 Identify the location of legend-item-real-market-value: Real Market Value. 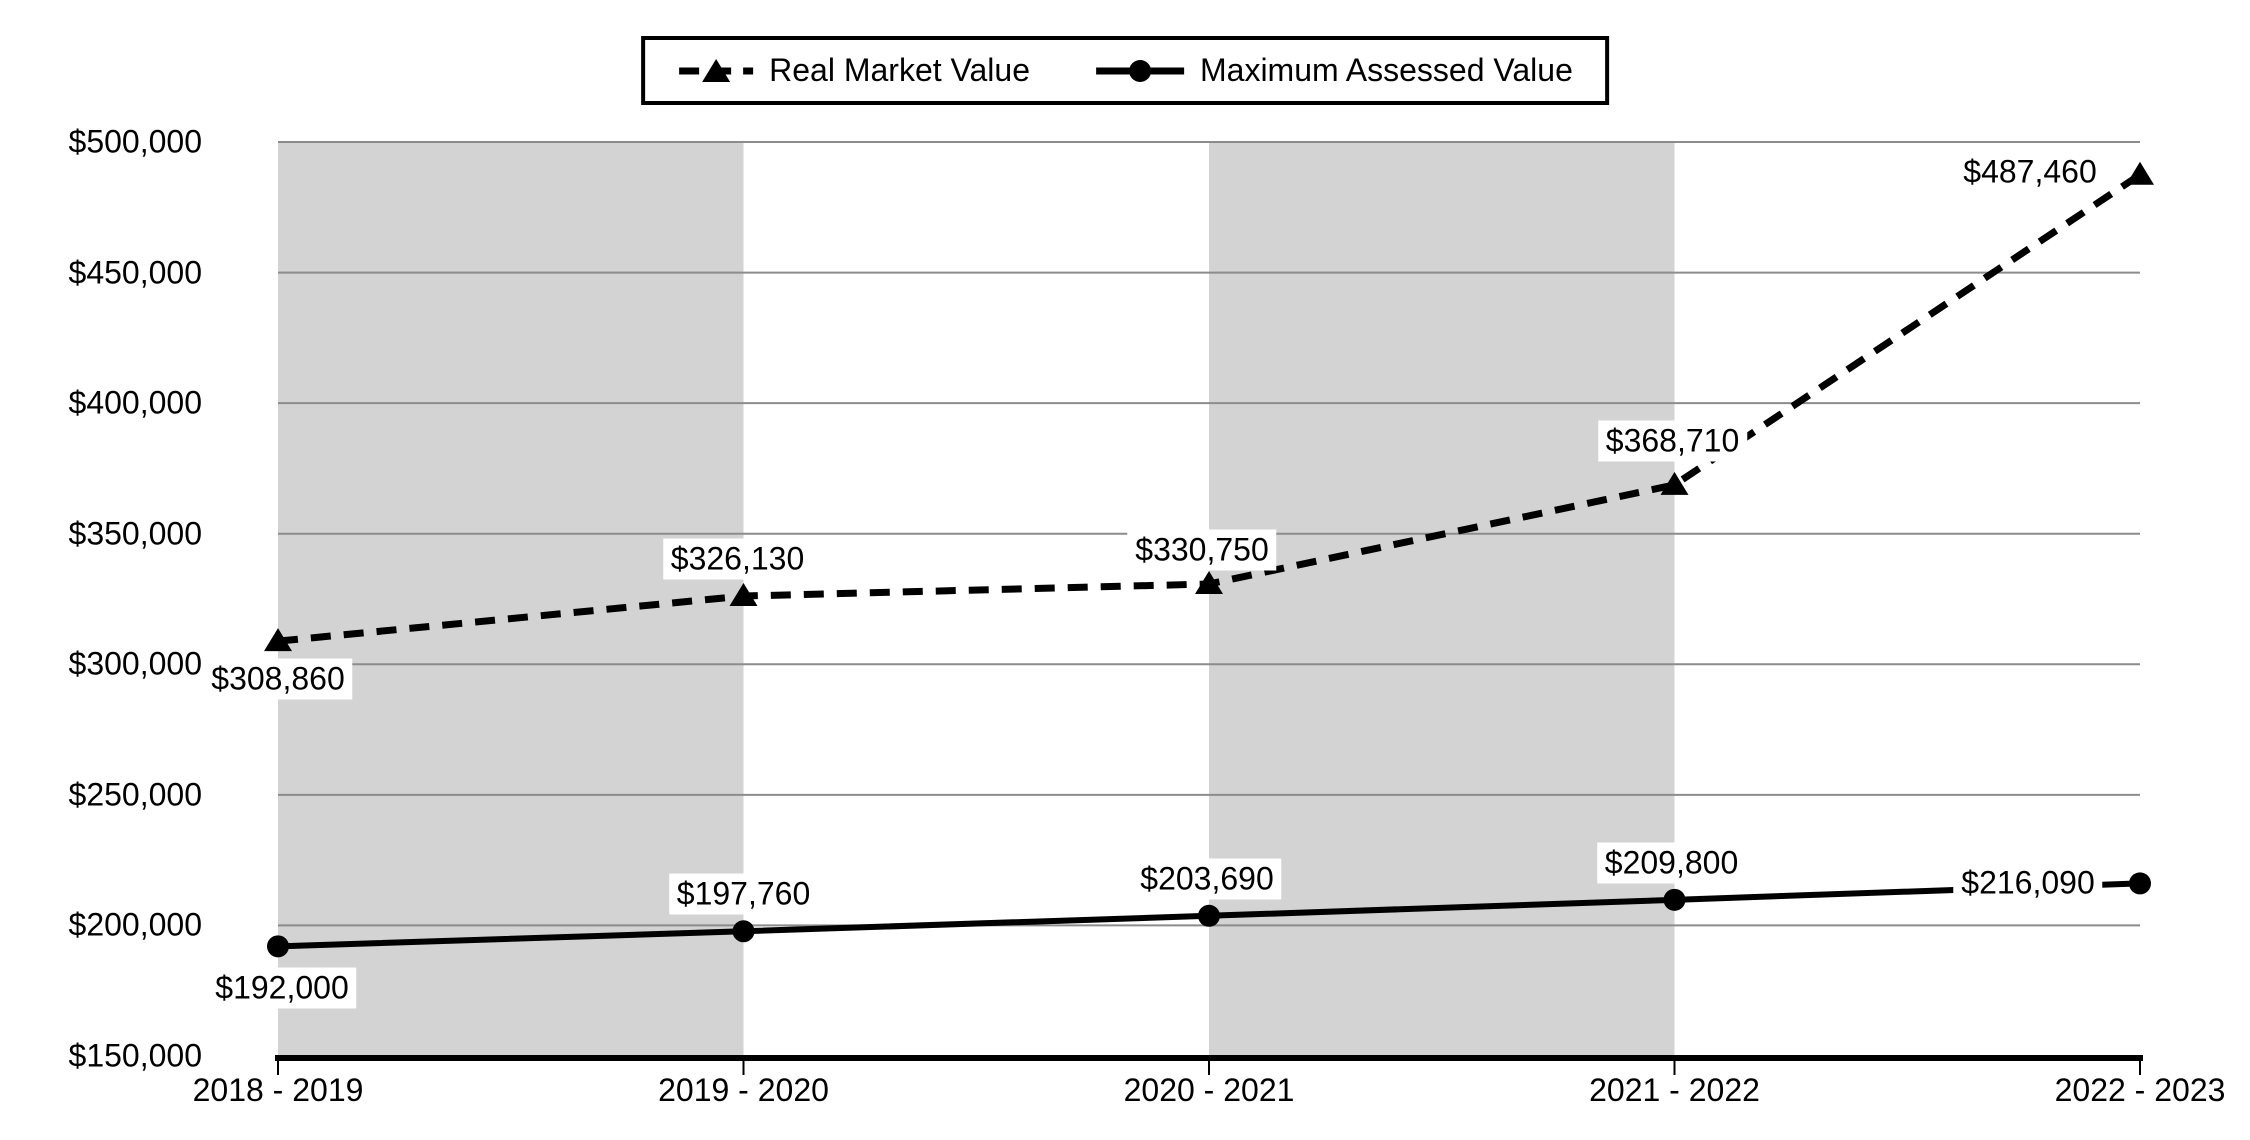
(853, 70).